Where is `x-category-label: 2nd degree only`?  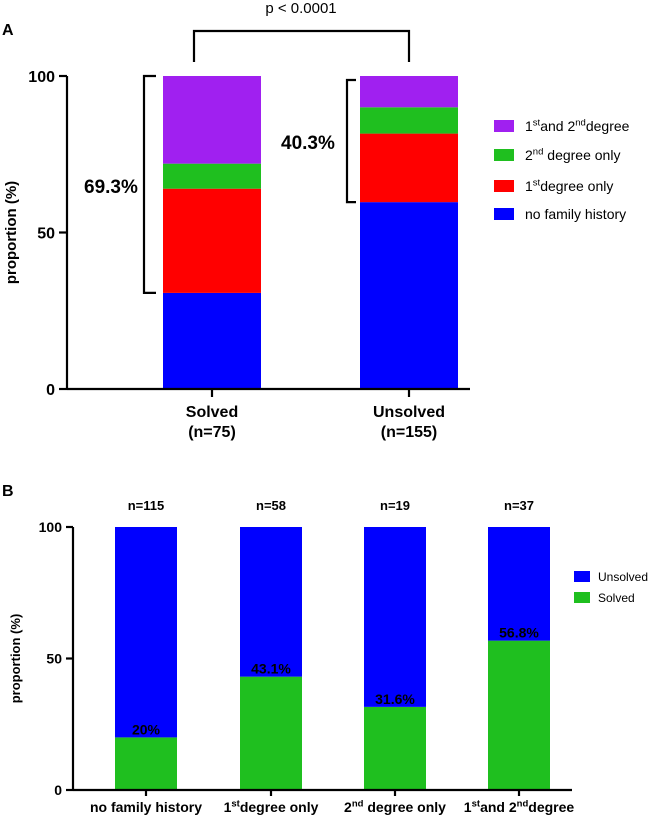
x-category-label: 2nd degree only is located at coordinates (395, 807).